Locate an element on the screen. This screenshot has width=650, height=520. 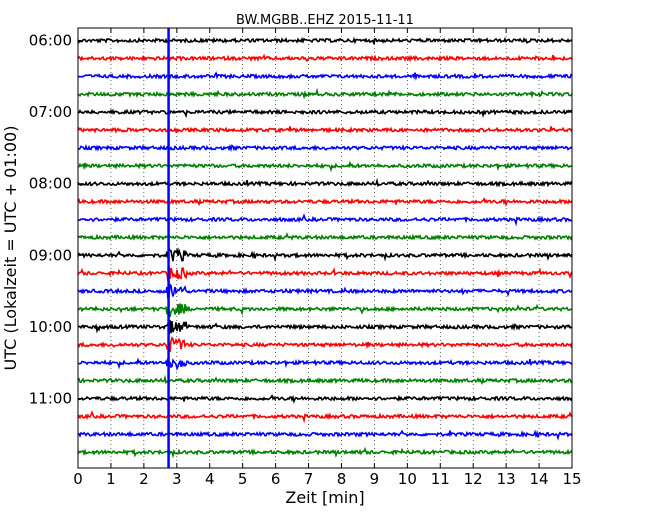
x-tick-label: 9 is located at coordinates (375, 479).